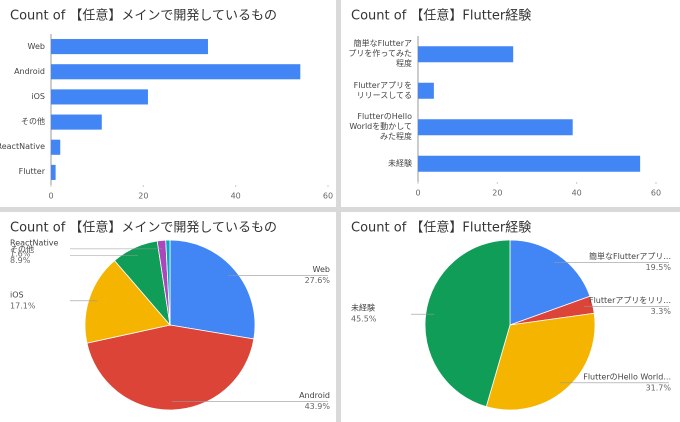  What do you see at coordinates (661, 311) in the screenshot?
I see `slice-value-label: 3.3%` at bounding box center [661, 311].